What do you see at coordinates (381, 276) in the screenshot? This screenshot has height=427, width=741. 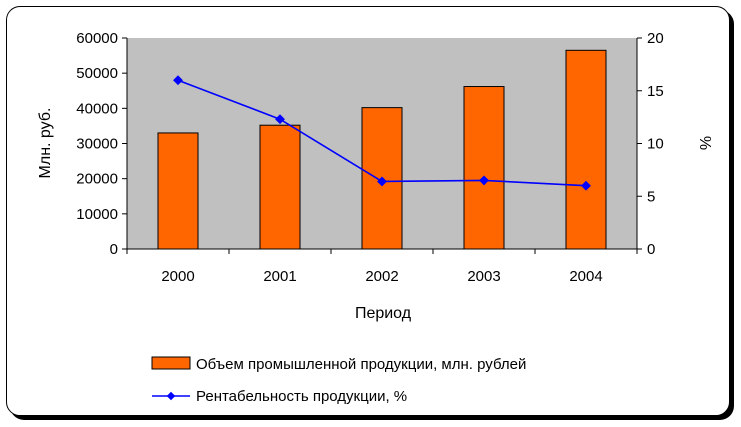 I see `x-tick-label: 2002` at bounding box center [381, 276].